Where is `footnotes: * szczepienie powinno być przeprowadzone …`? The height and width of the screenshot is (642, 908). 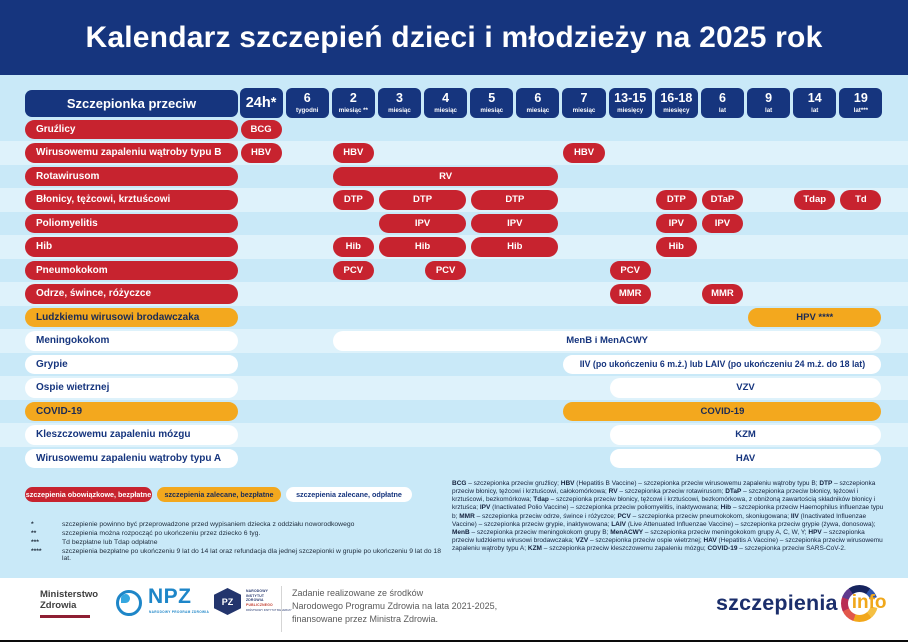
footnotes: * szczepienie powinno być przeprowadzone … is located at coordinates (236, 542).